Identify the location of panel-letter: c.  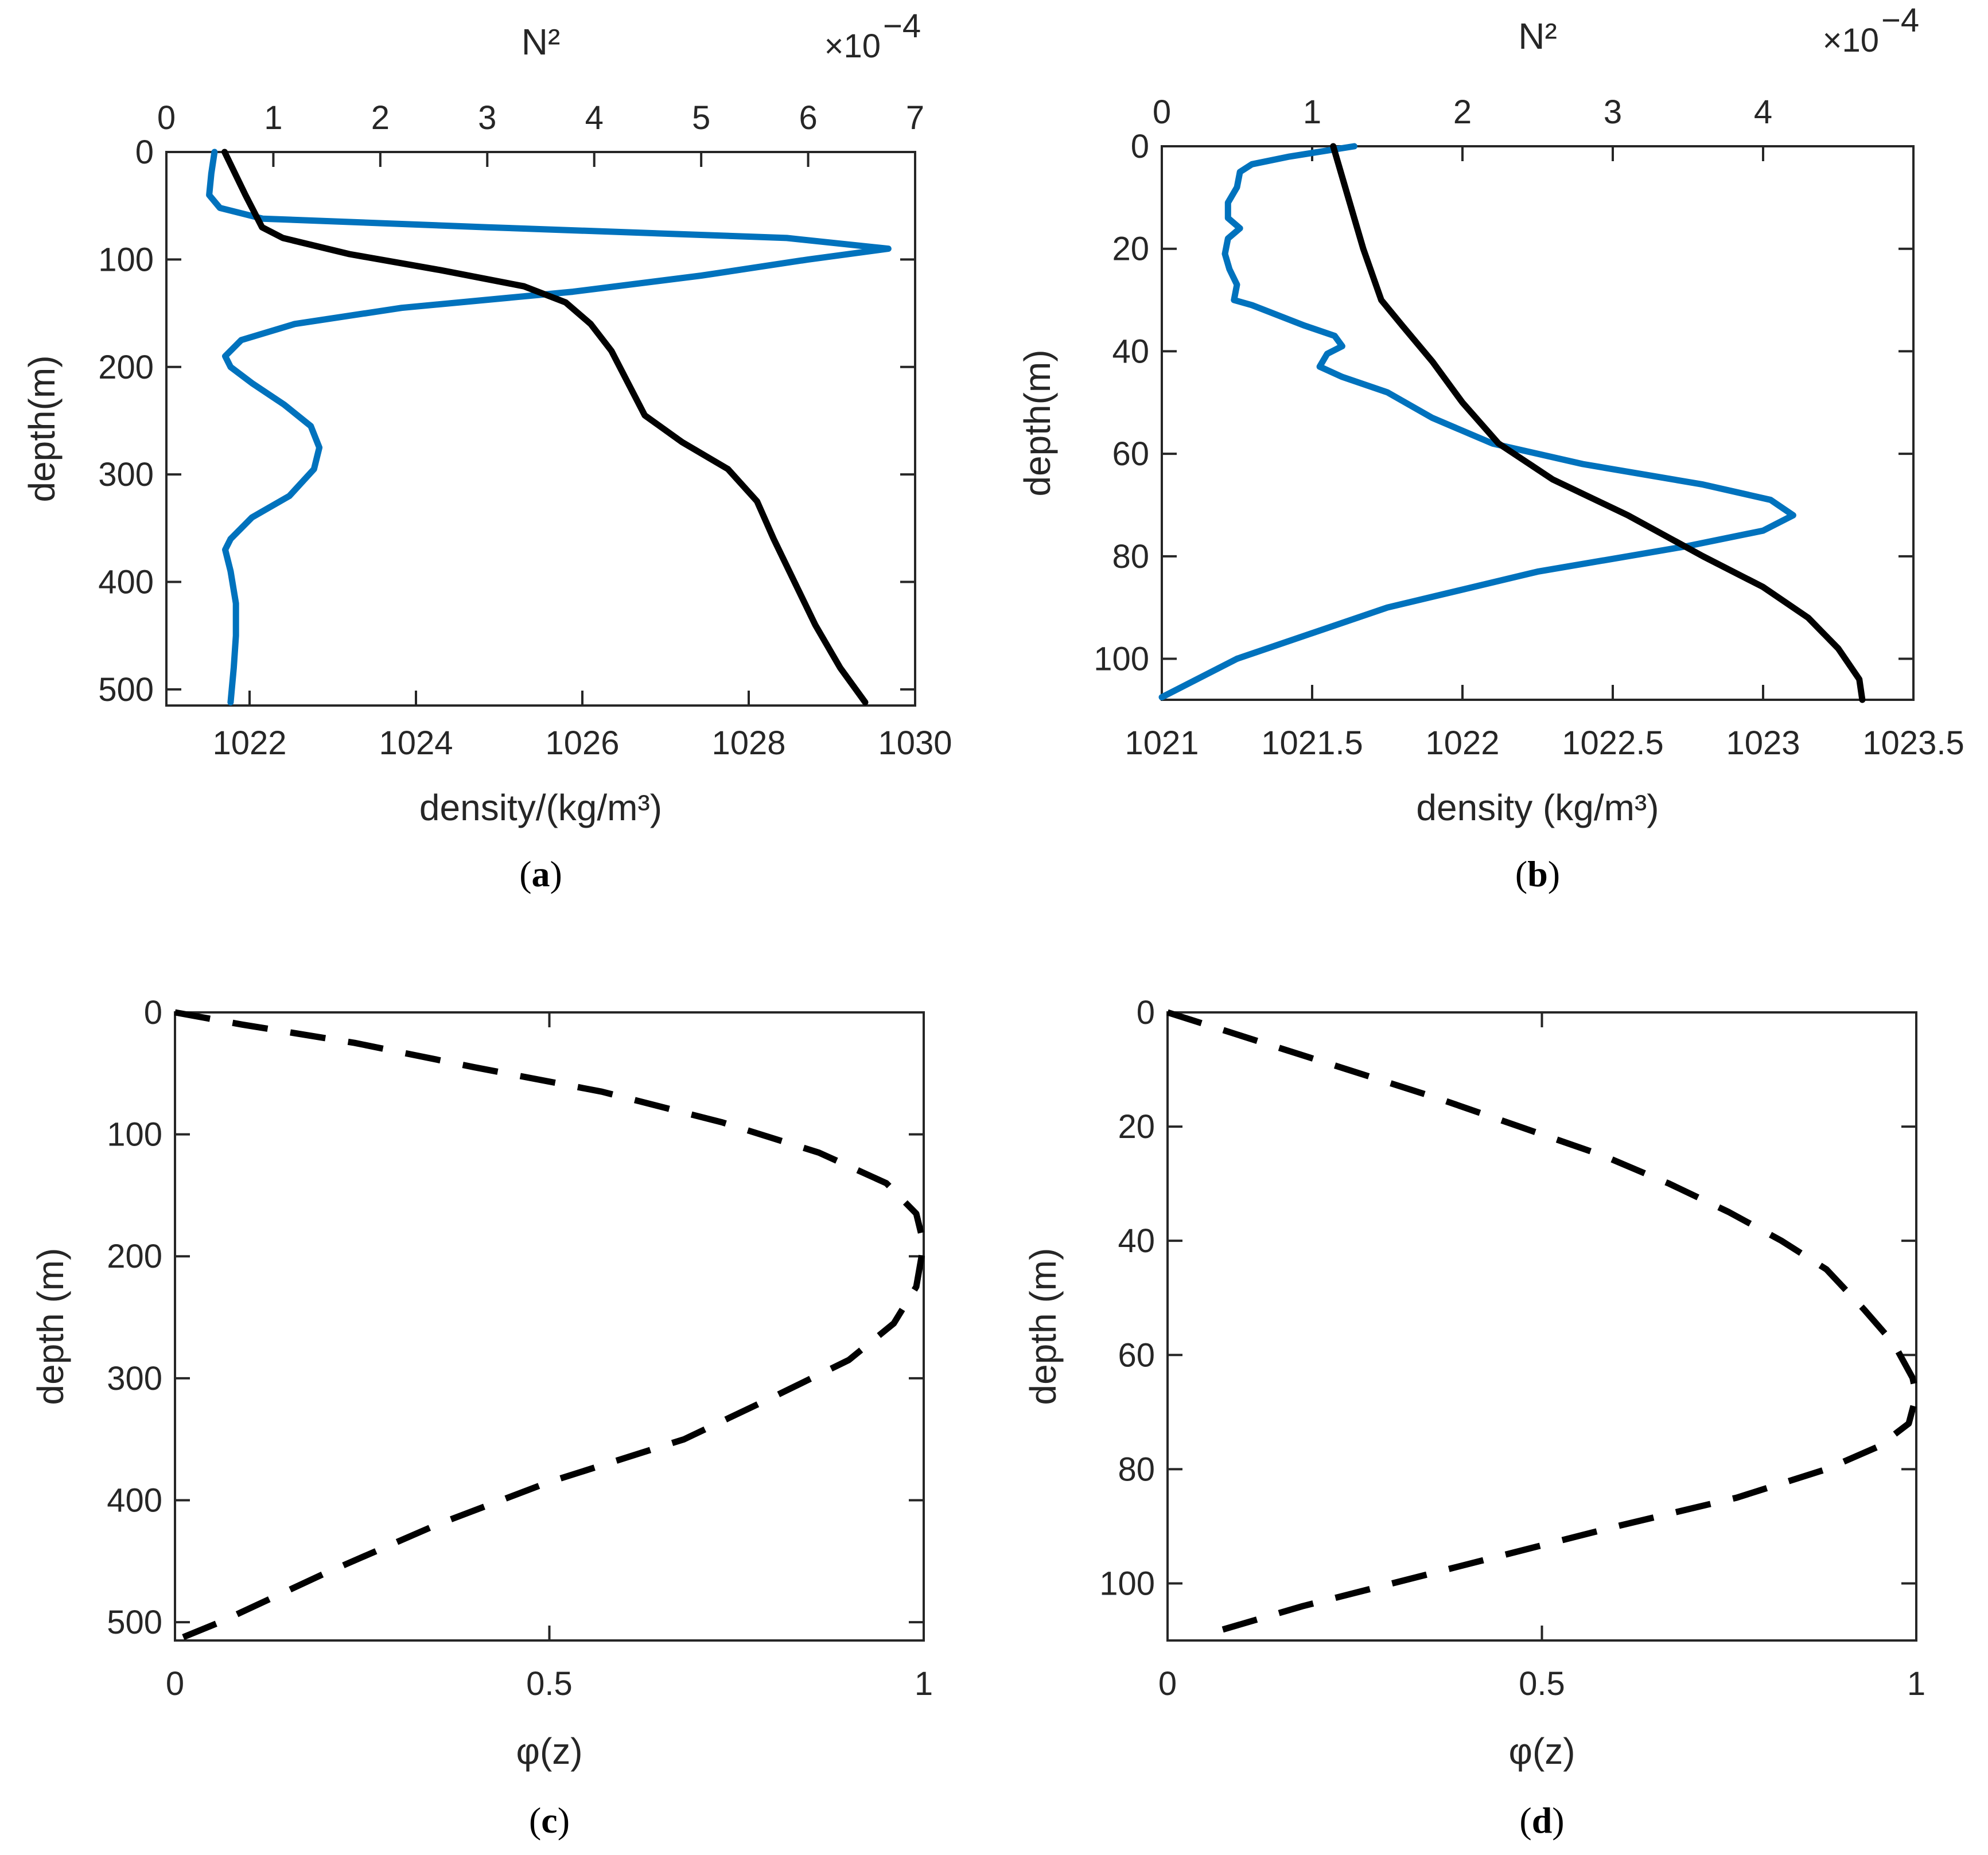
(549, 1820).